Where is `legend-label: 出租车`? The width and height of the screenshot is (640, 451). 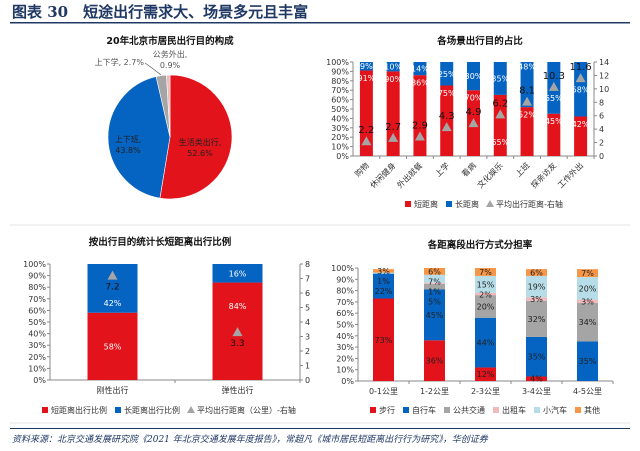 legend-label: 出租车 is located at coordinates (514, 410).